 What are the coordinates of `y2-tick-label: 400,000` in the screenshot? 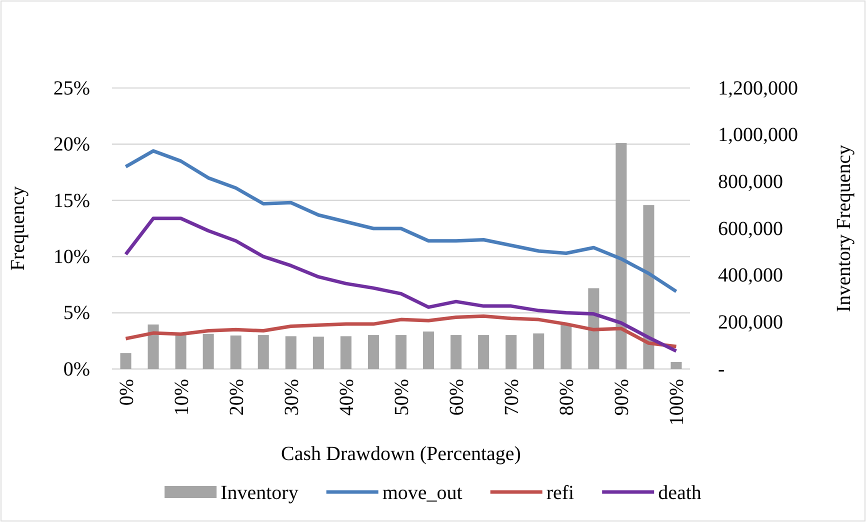 It's located at (750, 275).